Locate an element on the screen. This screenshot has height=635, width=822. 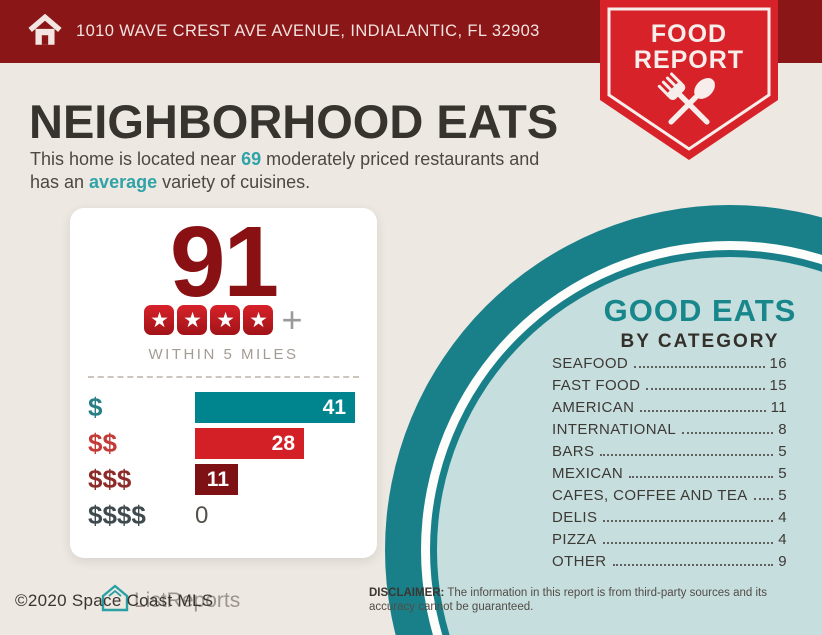
category-row: PIZZA 4 is located at coordinates (669, 542).